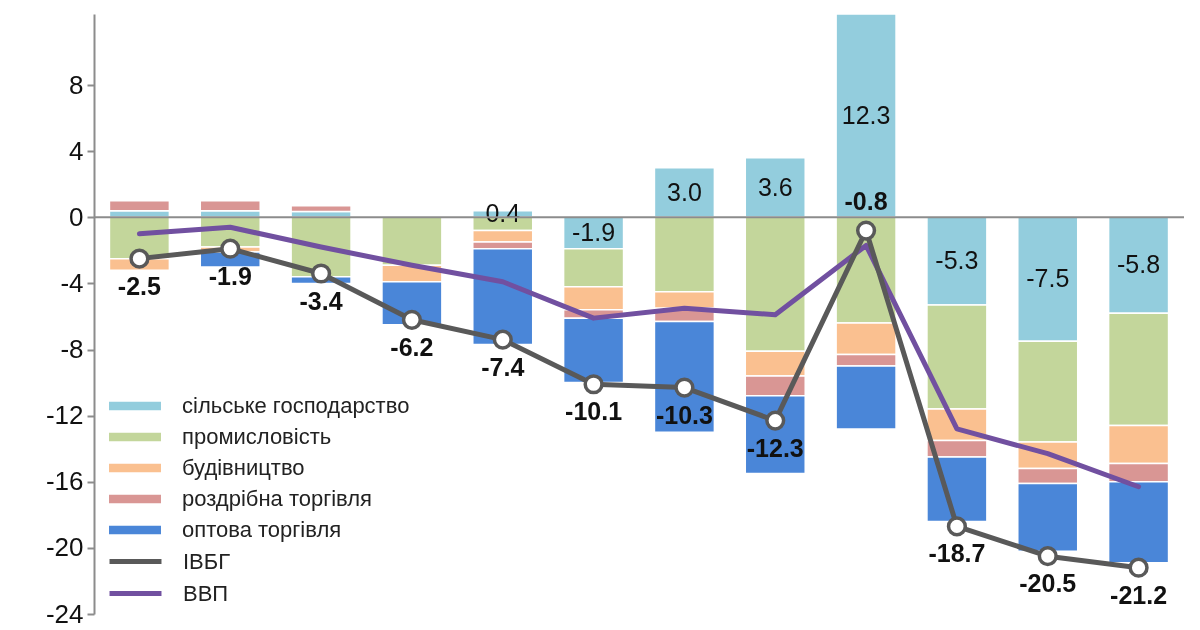 The image size is (1200, 630). I want to click on legend-label: ІВБГ, so click(207, 561).